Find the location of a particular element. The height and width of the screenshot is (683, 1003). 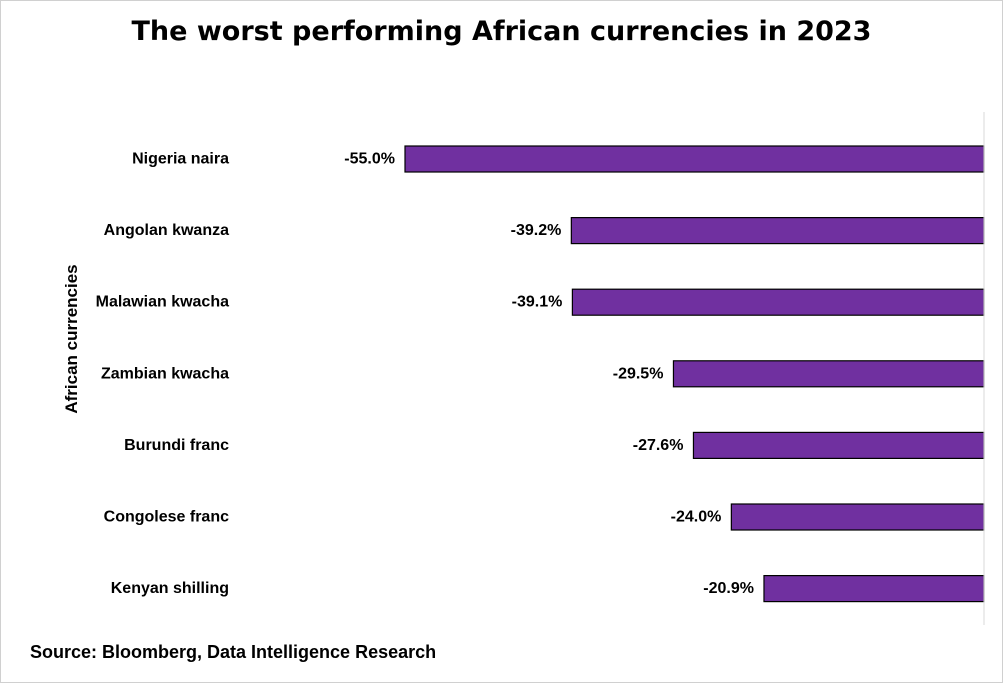

data-label: -27.6% is located at coordinates (658, 445).